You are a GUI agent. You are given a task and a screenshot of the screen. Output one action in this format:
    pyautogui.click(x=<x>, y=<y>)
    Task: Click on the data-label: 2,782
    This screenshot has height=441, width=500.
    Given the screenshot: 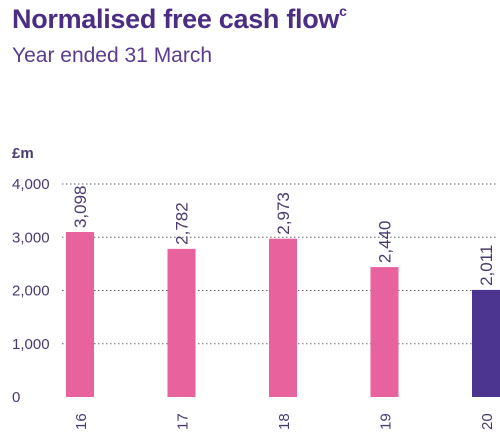 What is the action you would take?
    pyautogui.click(x=182, y=223)
    